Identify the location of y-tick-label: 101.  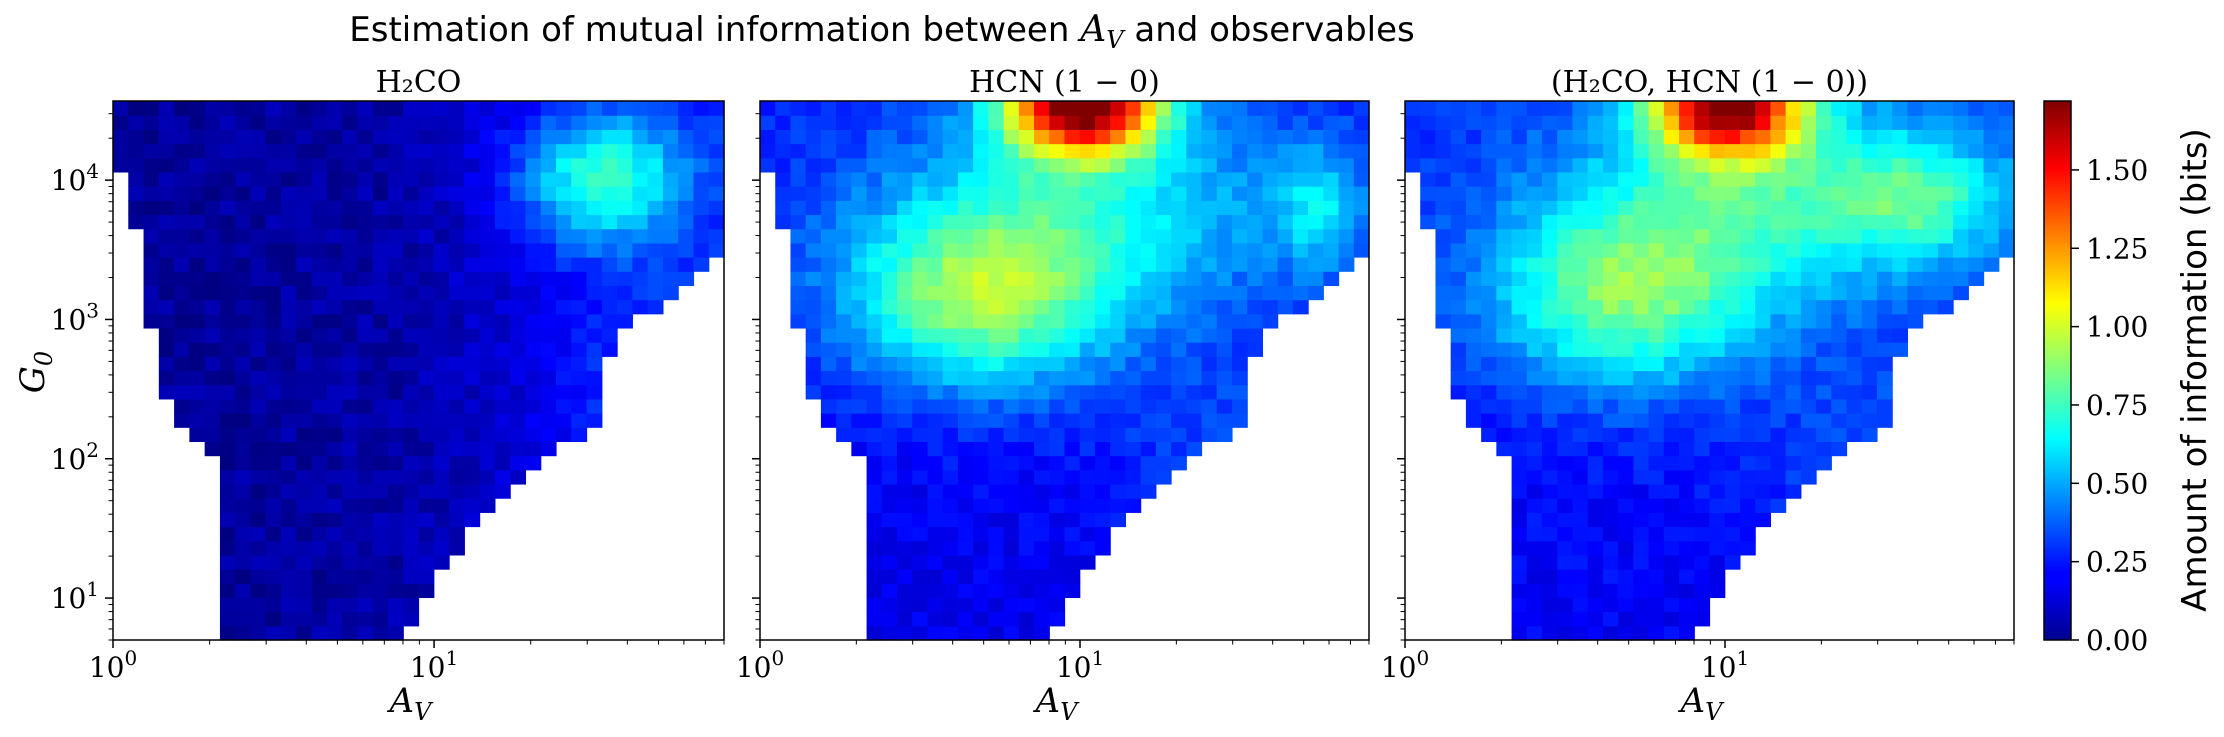
(75, 596).